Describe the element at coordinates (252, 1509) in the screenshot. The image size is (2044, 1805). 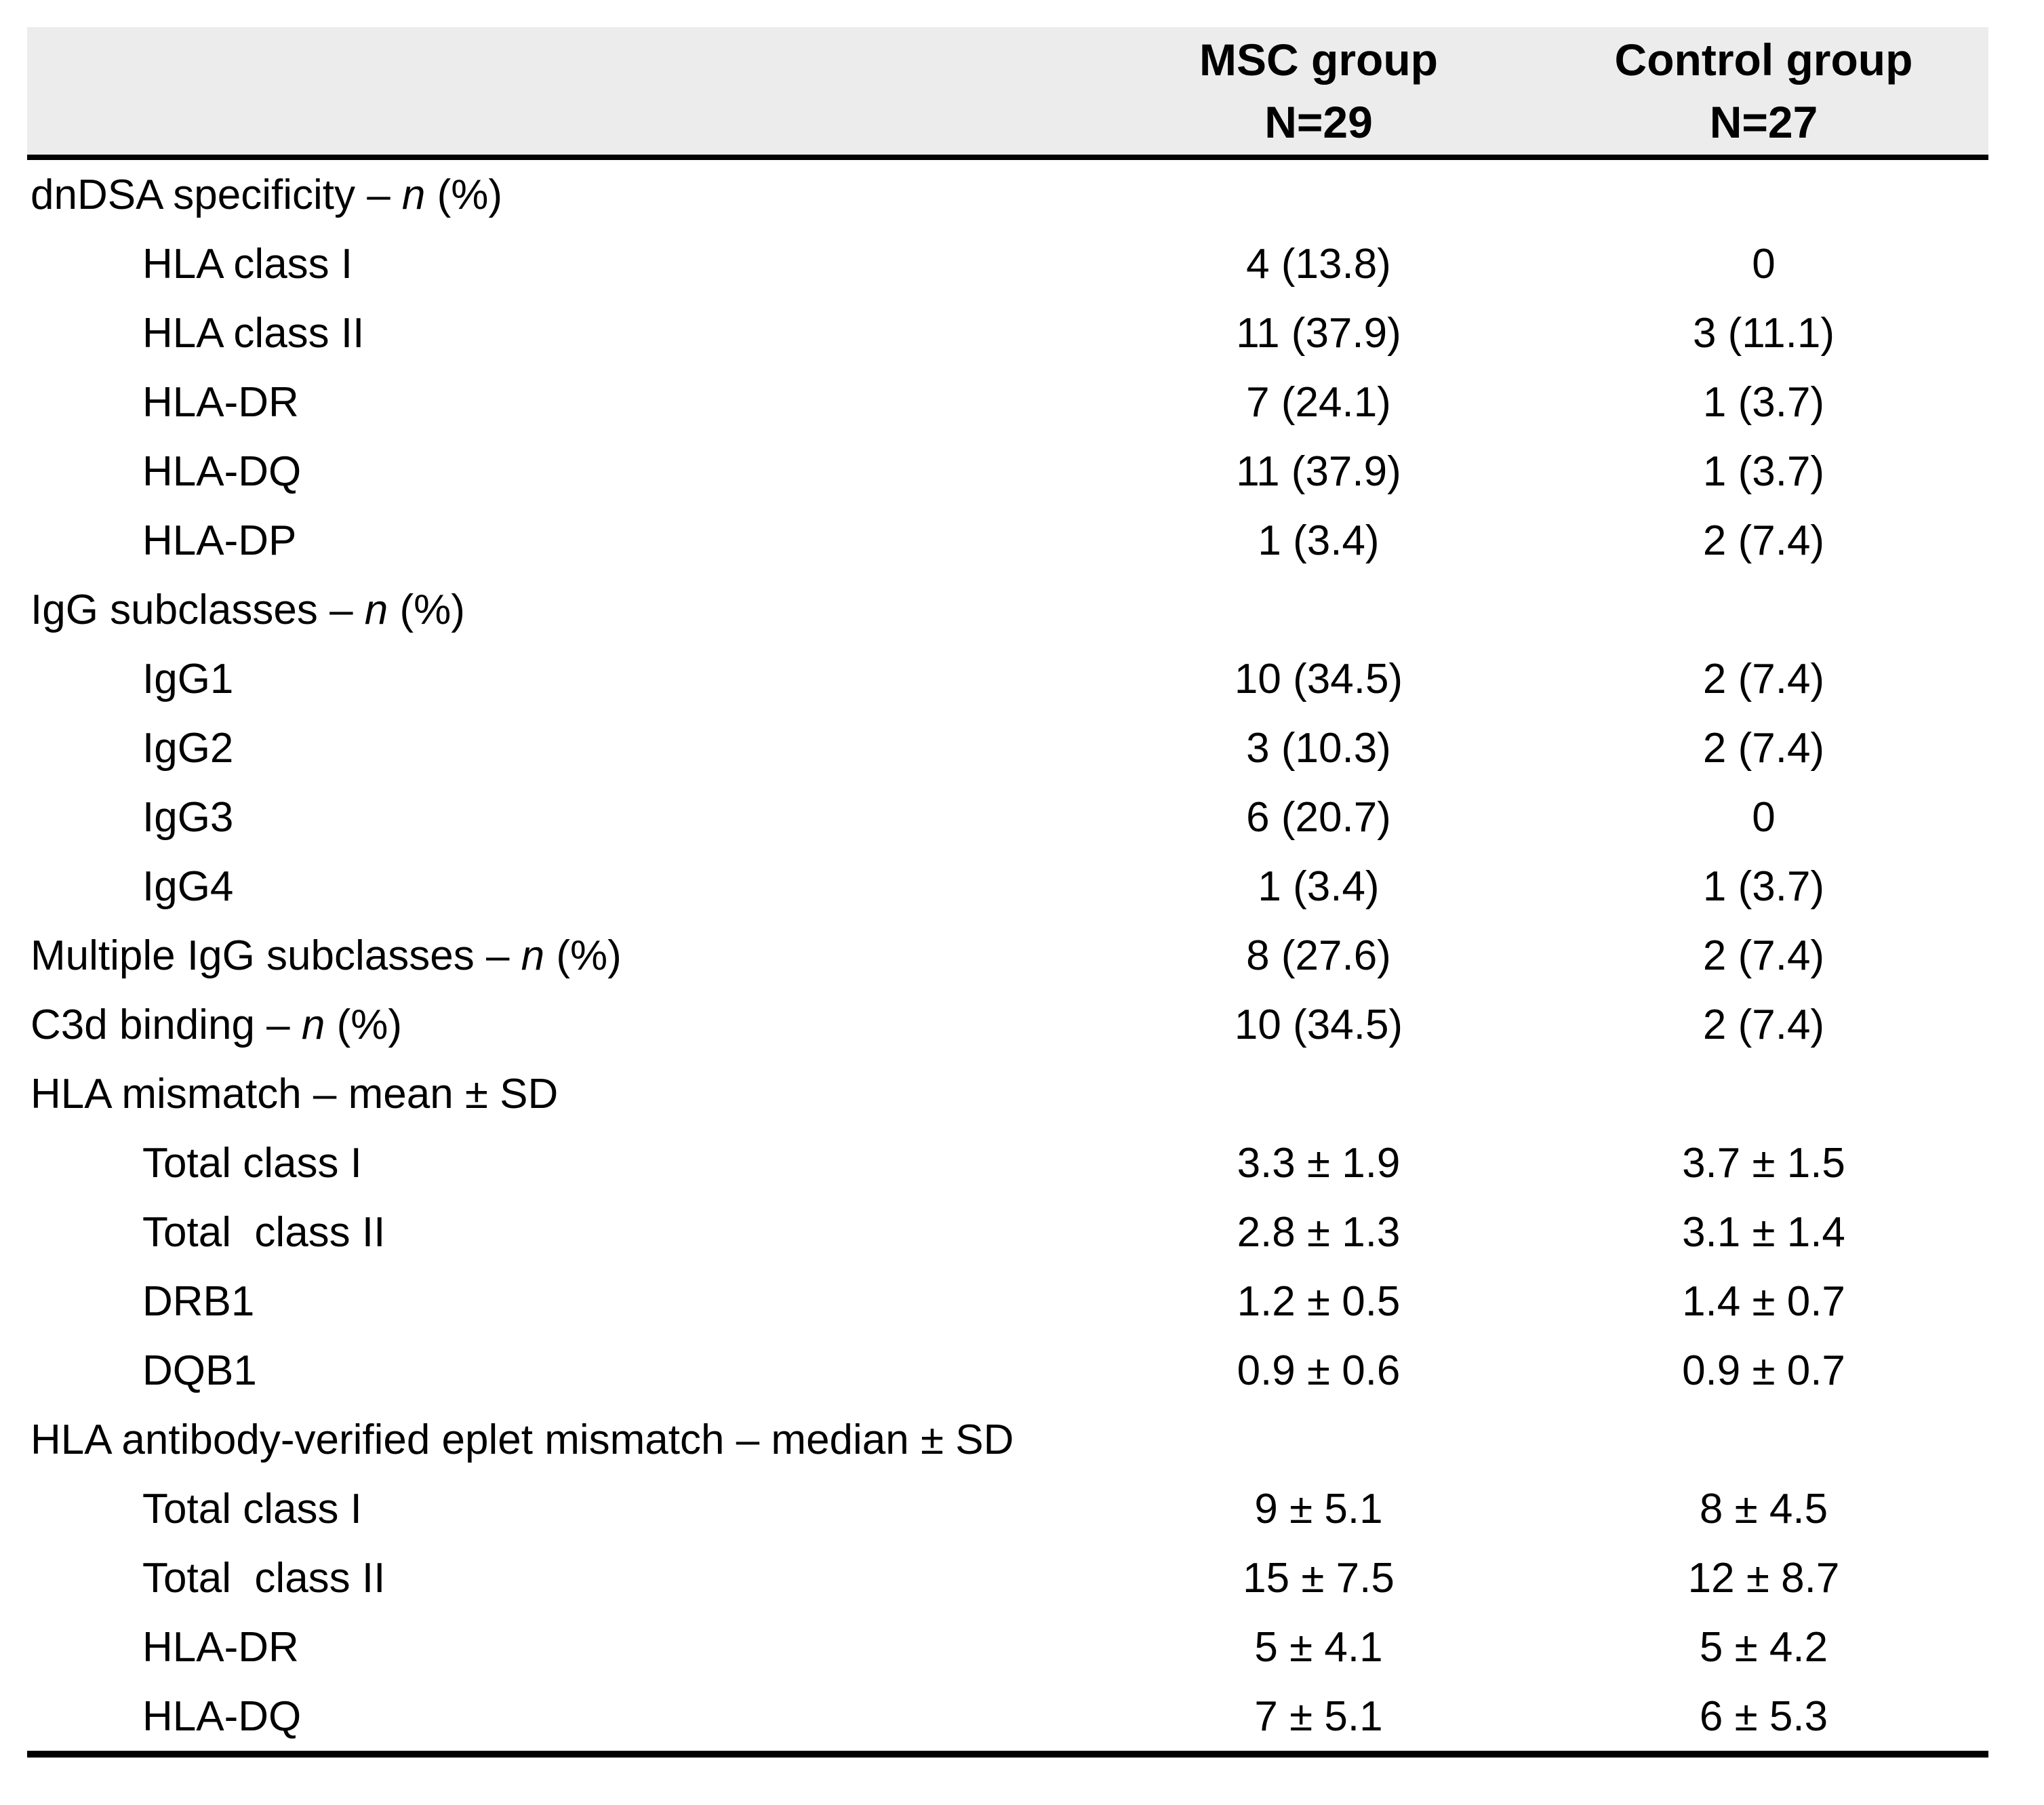
I see `row-label-text: Total class I` at that location.